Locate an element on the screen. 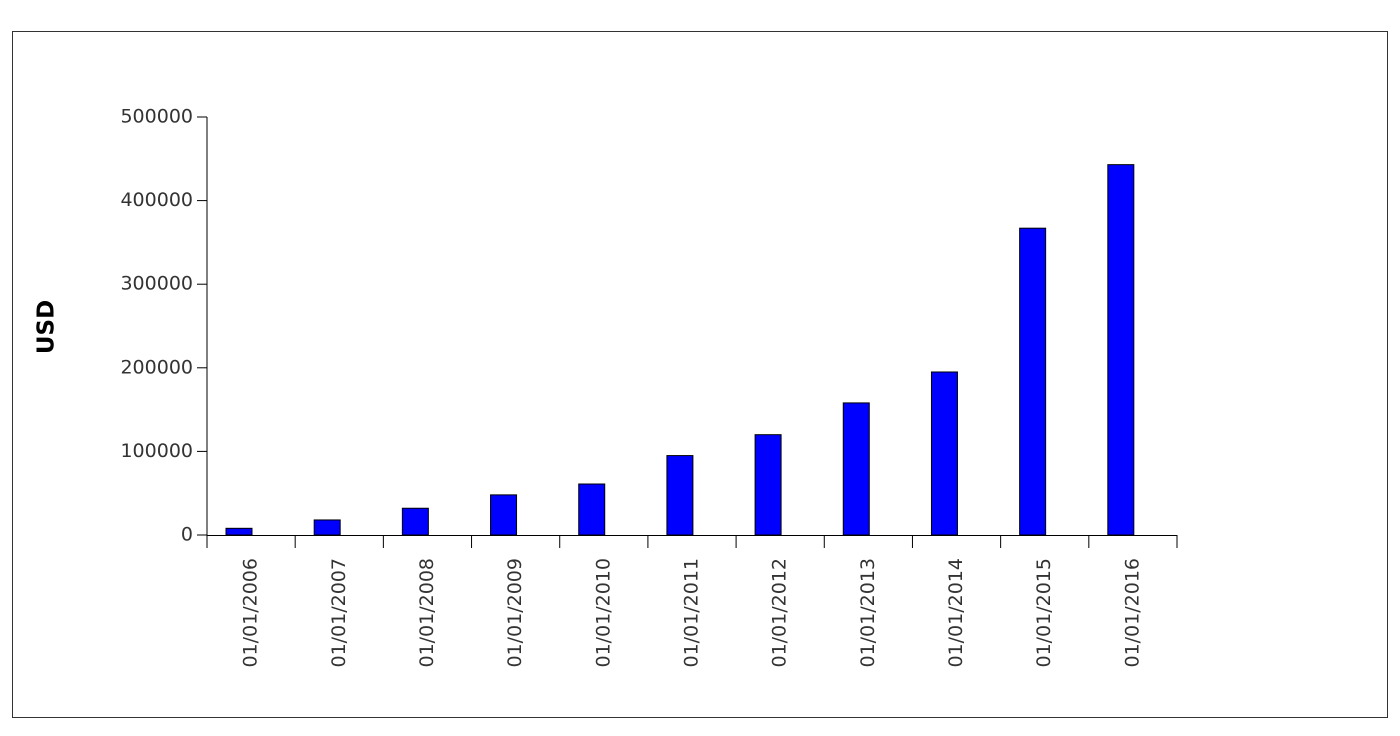 This screenshot has height=736, width=1400. y-tick-label: 100000 is located at coordinates (156, 451).